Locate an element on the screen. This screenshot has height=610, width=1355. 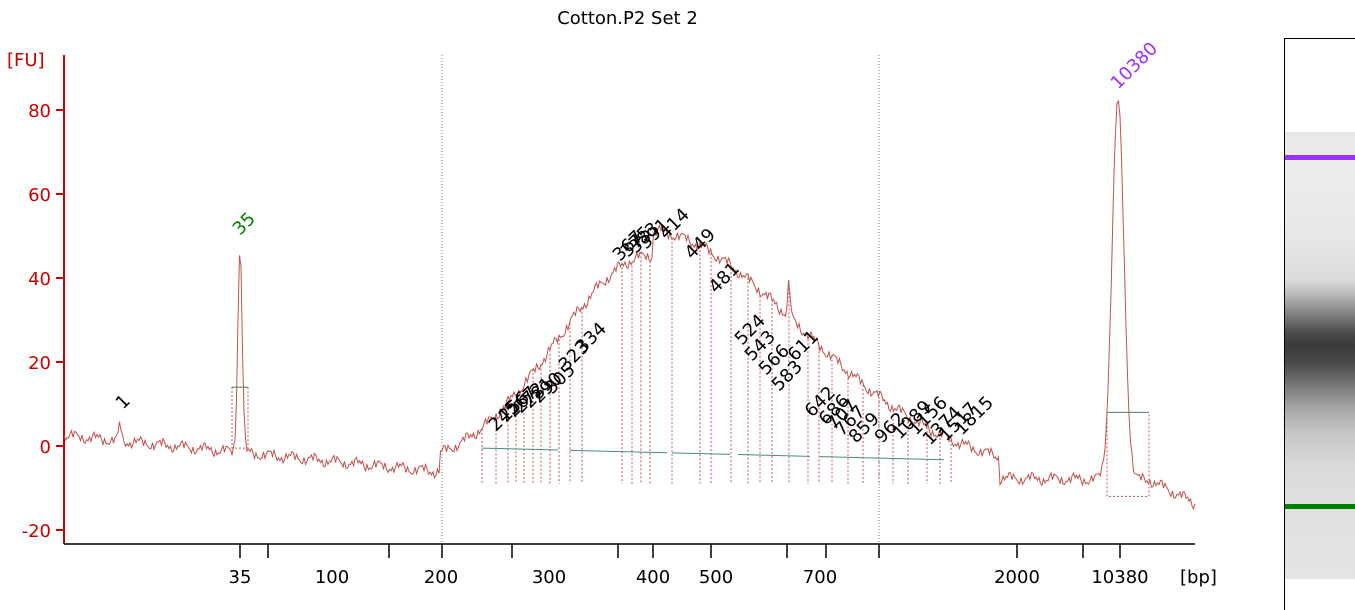
y-tick-label: -20 is located at coordinates (36, 531).